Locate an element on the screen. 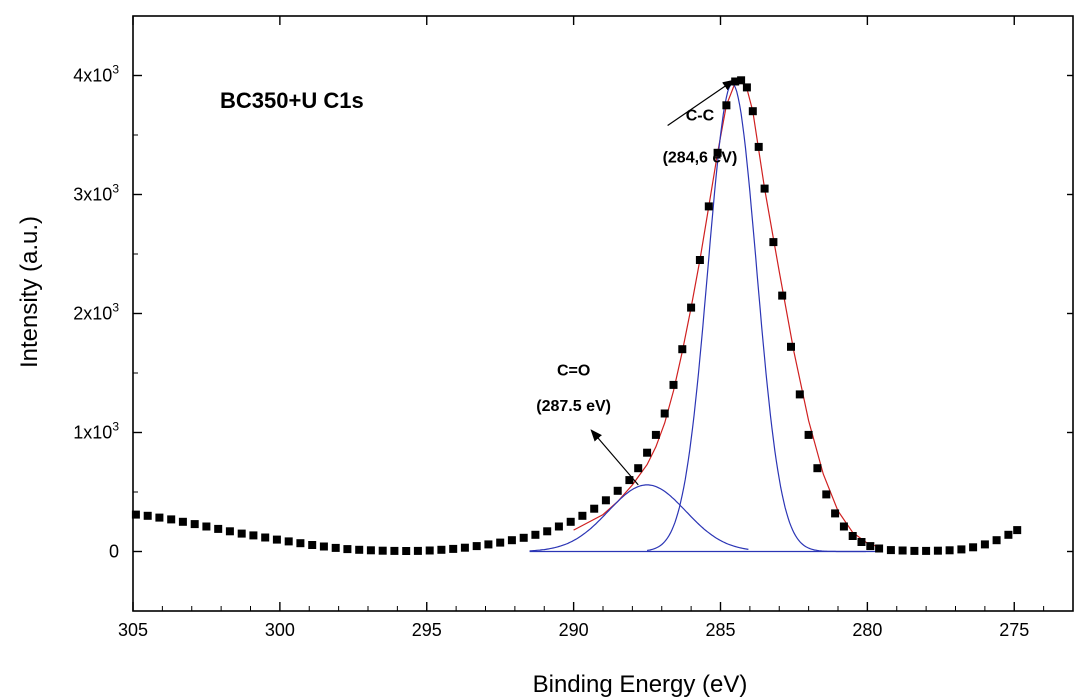 The image size is (1078, 700). annotation-arrow-co is located at coordinates (614, 457).